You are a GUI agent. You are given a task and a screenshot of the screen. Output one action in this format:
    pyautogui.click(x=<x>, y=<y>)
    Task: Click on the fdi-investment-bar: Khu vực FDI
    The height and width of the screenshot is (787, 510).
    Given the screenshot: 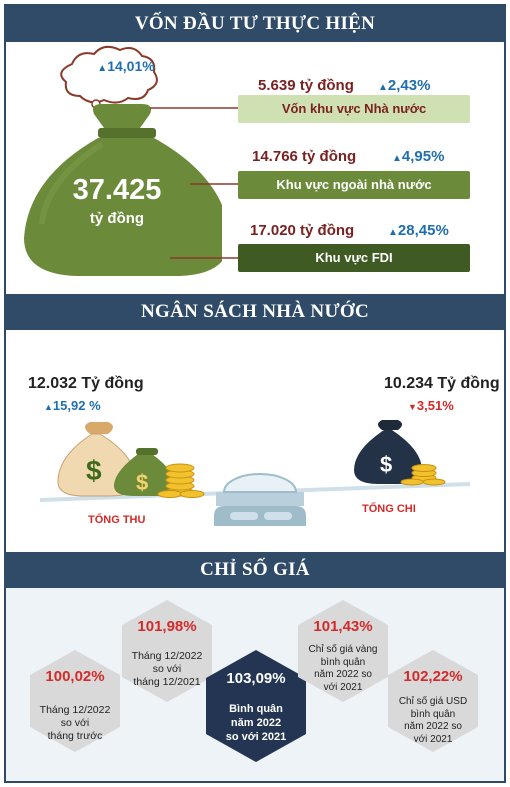 What is the action you would take?
    pyautogui.click(x=354, y=258)
    